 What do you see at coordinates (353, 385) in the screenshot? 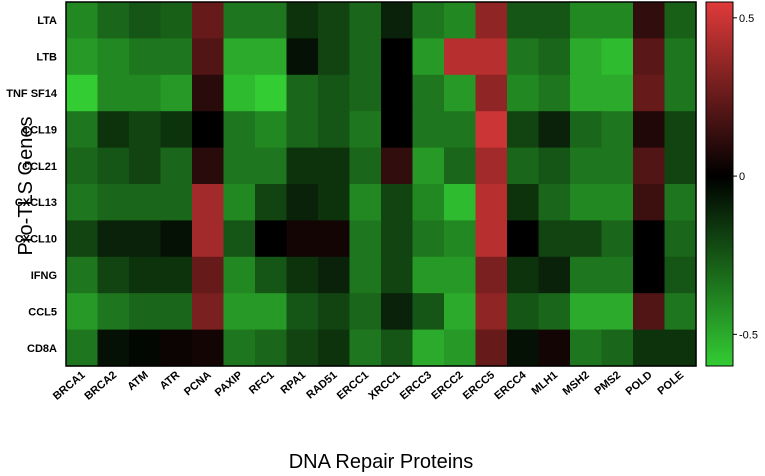
I see `column-label: ERCC1` at bounding box center [353, 385].